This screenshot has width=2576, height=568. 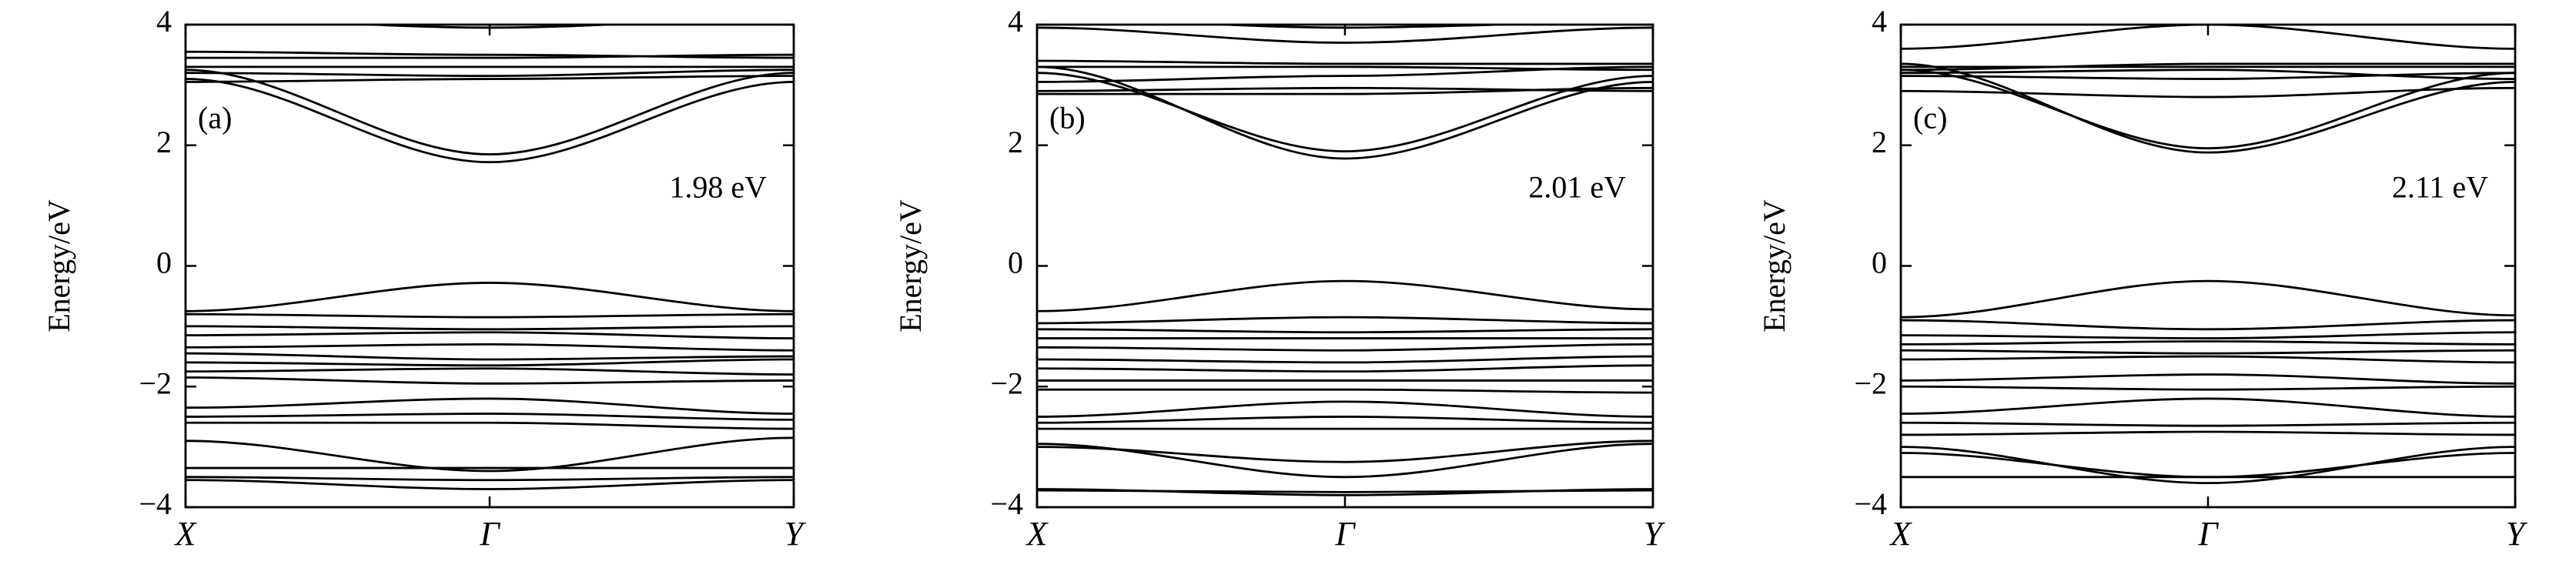 What do you see at coordinates (718, 187) in the screenshot?
I see `gap-label: 1.98 eV` at bounding box center [718, 187].